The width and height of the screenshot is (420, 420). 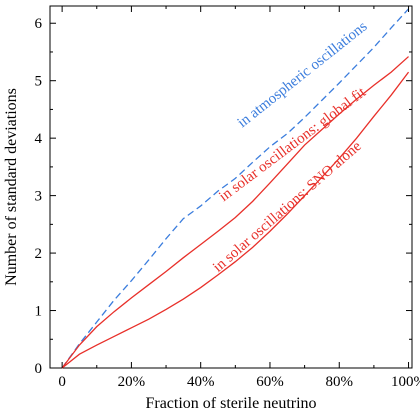 What do you see at coordinates (230, 403) in the screenshot?
I see `x-axis-title: Fraction of sterile neutrino` at bounding box center [230, 403].